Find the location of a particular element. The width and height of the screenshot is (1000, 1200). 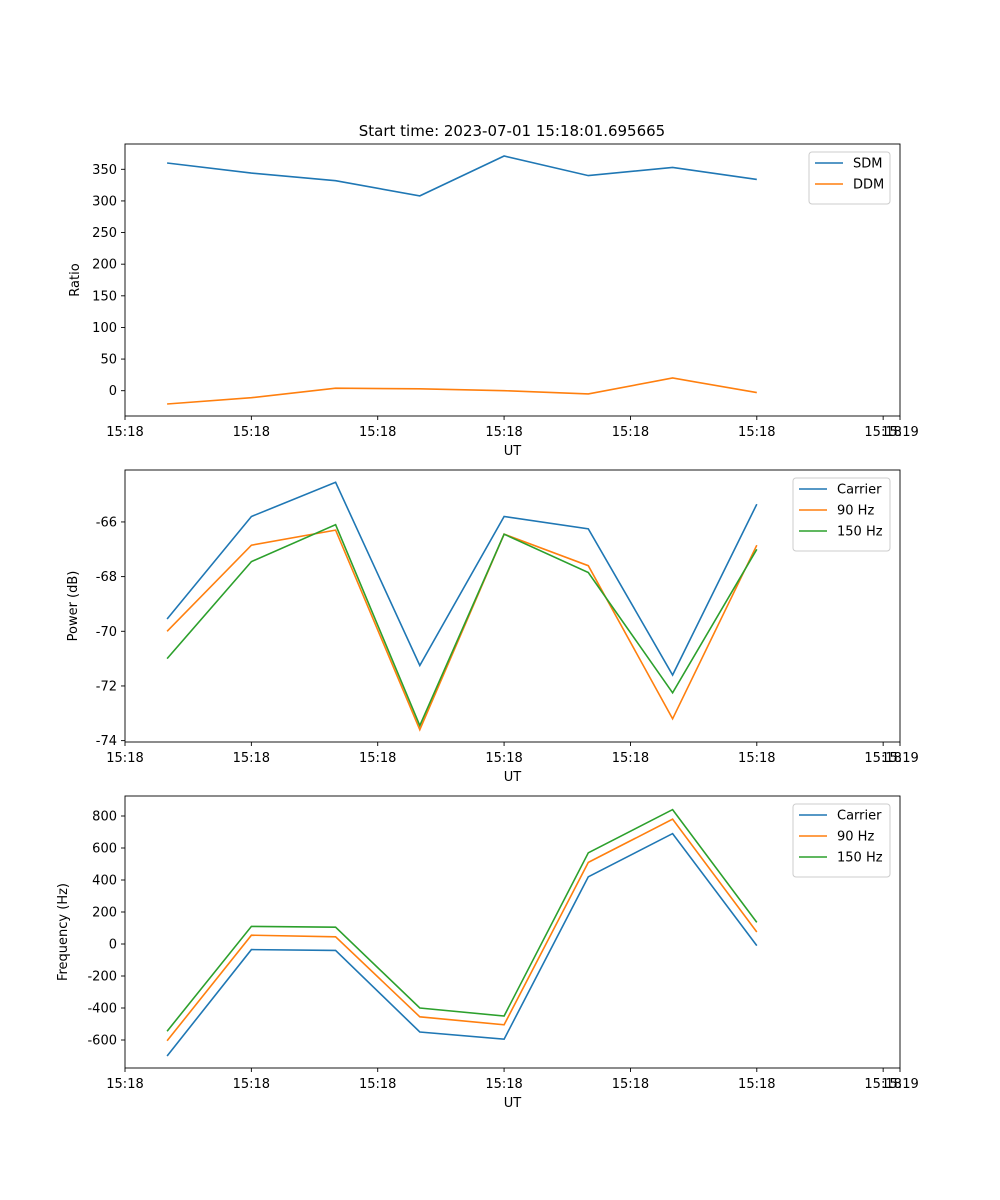

y-tick-label: -74 is located at coordinates (106, 741).